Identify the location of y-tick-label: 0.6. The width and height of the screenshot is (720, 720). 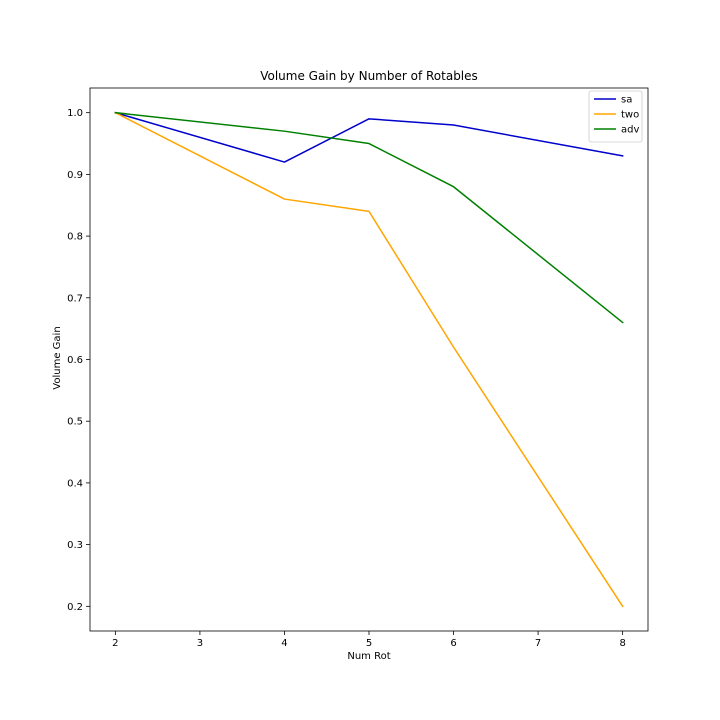
(75, 360).